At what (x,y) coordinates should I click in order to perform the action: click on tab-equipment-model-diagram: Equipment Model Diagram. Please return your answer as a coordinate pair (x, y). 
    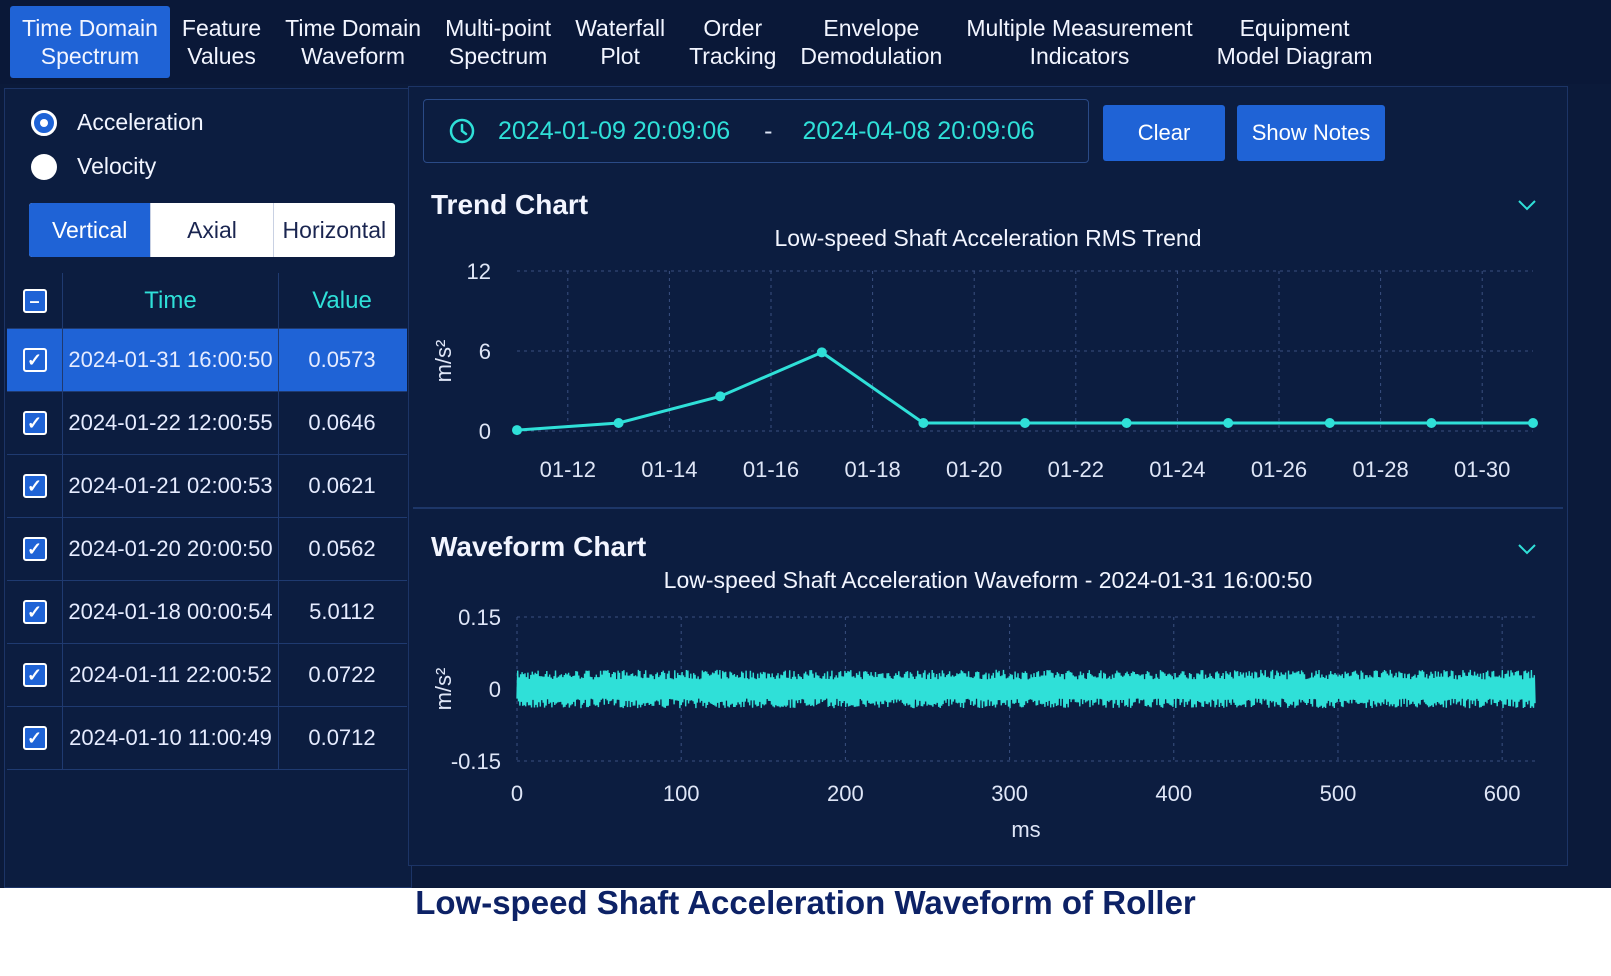
    Looking at the image, I should click on (1294, 42).